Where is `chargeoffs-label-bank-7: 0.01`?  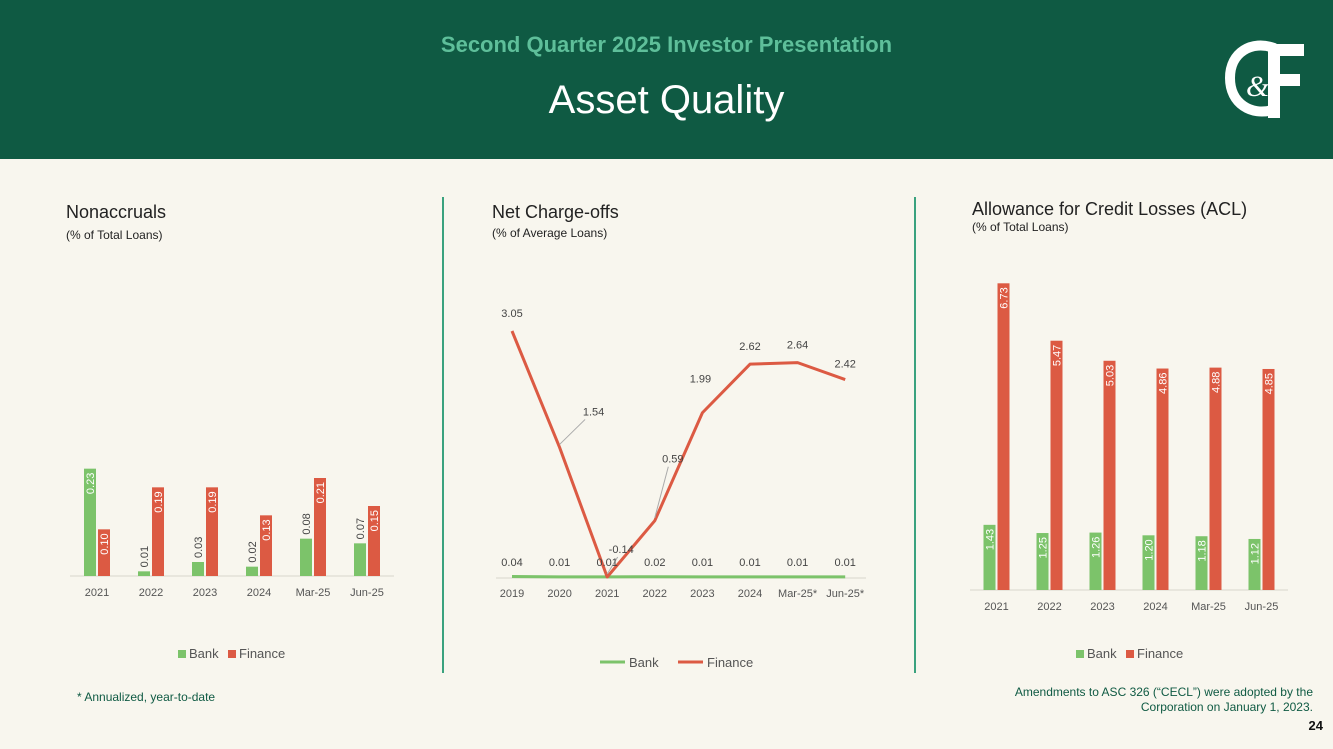 chargeoffs-label-bank-7: 0.01 is located at coordinates (844, 563).